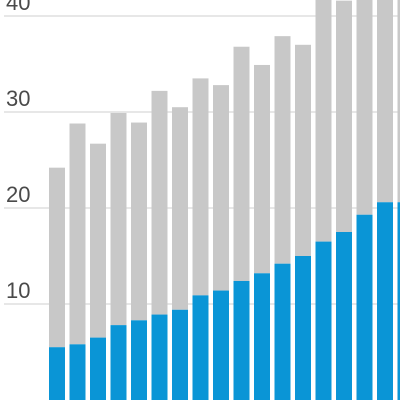  I want to click on y-axis-labels: 10 20 30 40, so click(18, 151).